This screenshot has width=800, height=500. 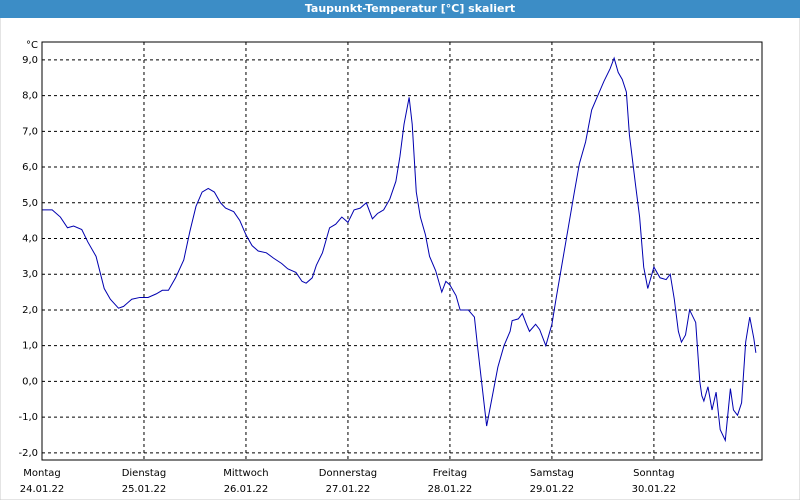 What do you see at coordinates (41, 473) in the screenshot?
I see `x-tick-label: Montag` at bounding box center [41, 473].